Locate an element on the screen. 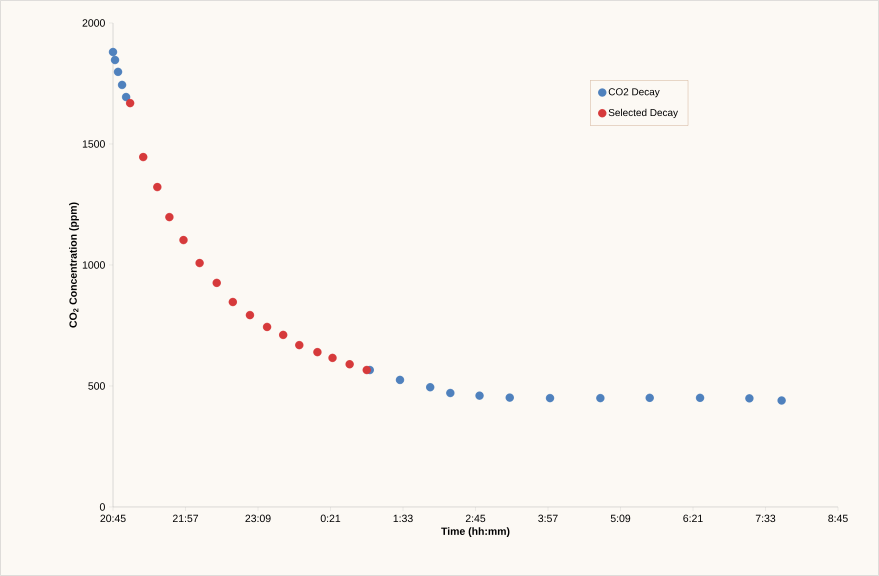 This screenshot has width=879, height=576. x-tick-label: 0:21 is located at coordinates (330, 518).